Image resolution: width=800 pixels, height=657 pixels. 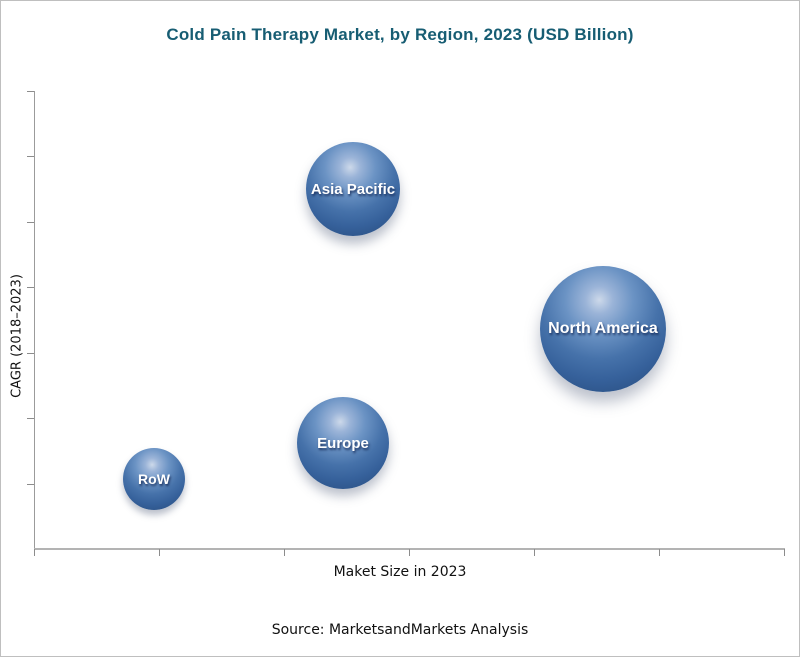 I want to click on bubble-europe: Europe, so click(x=343, y=443).